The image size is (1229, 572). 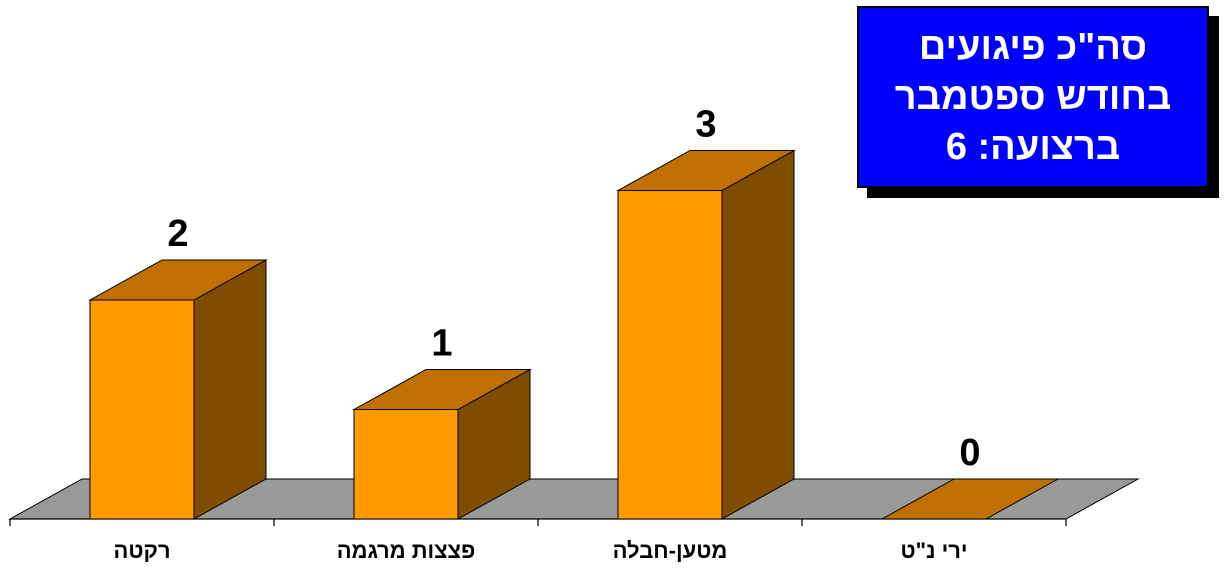 I want to click on info-box-panel: סה"כ פיגועים בחודש ספטמבר ברצועה: 6, so click(x=1033, y=97).